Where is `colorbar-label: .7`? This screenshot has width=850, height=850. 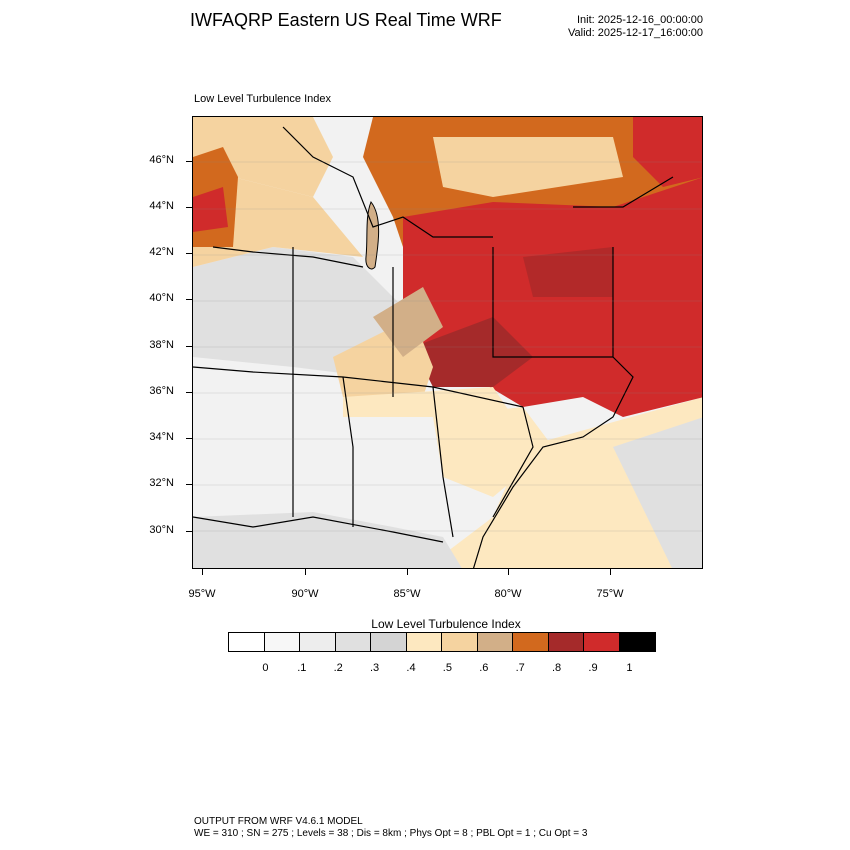
colorbar-label: .7 is located at coordinates (520, 668).